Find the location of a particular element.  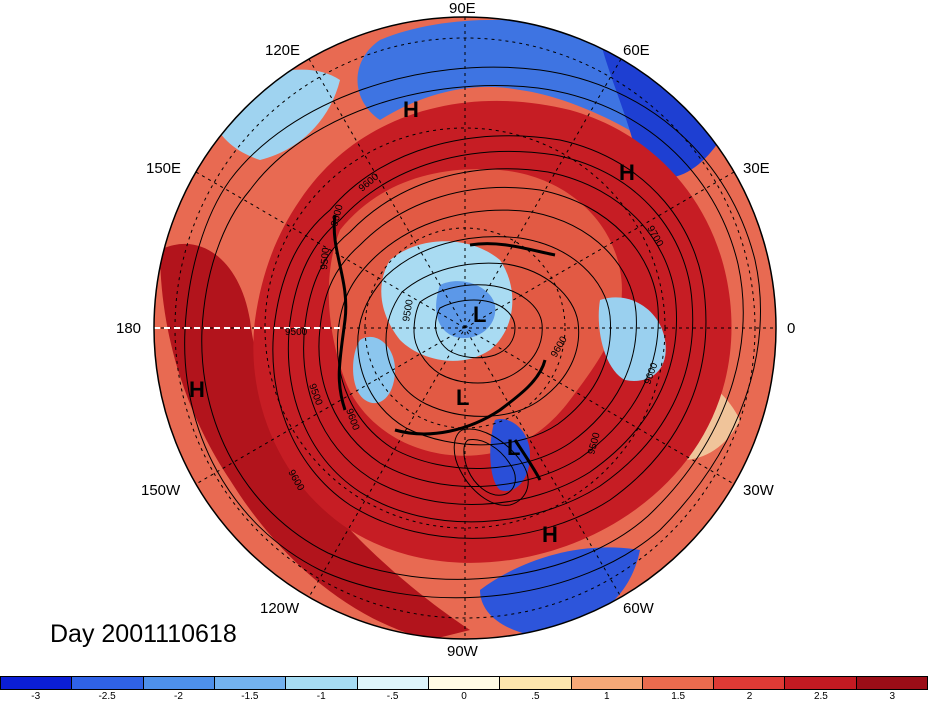

longitude-label: 60W is located at coordinates (638, 608).